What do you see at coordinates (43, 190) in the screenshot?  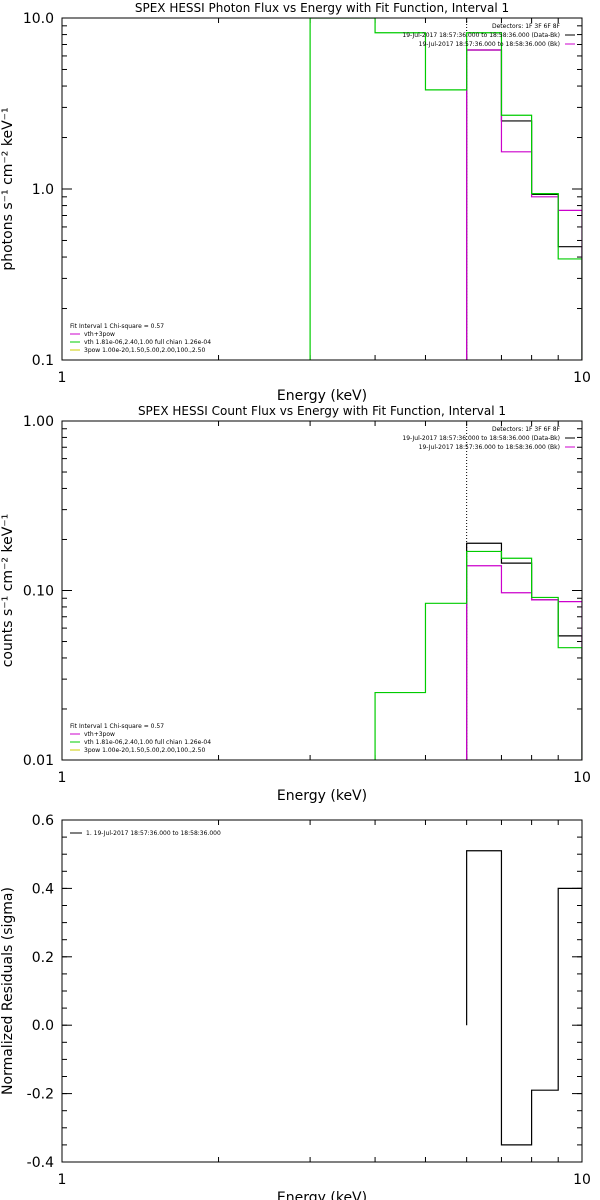 I see `y-tick-label: 1.0` at bounding box center [43, 190].